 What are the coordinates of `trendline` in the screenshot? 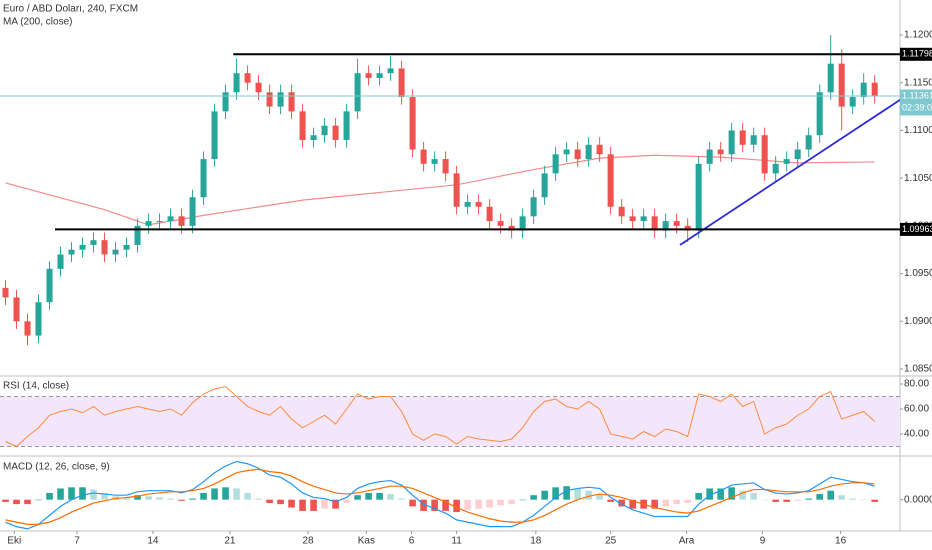 It's located at (790, 172).